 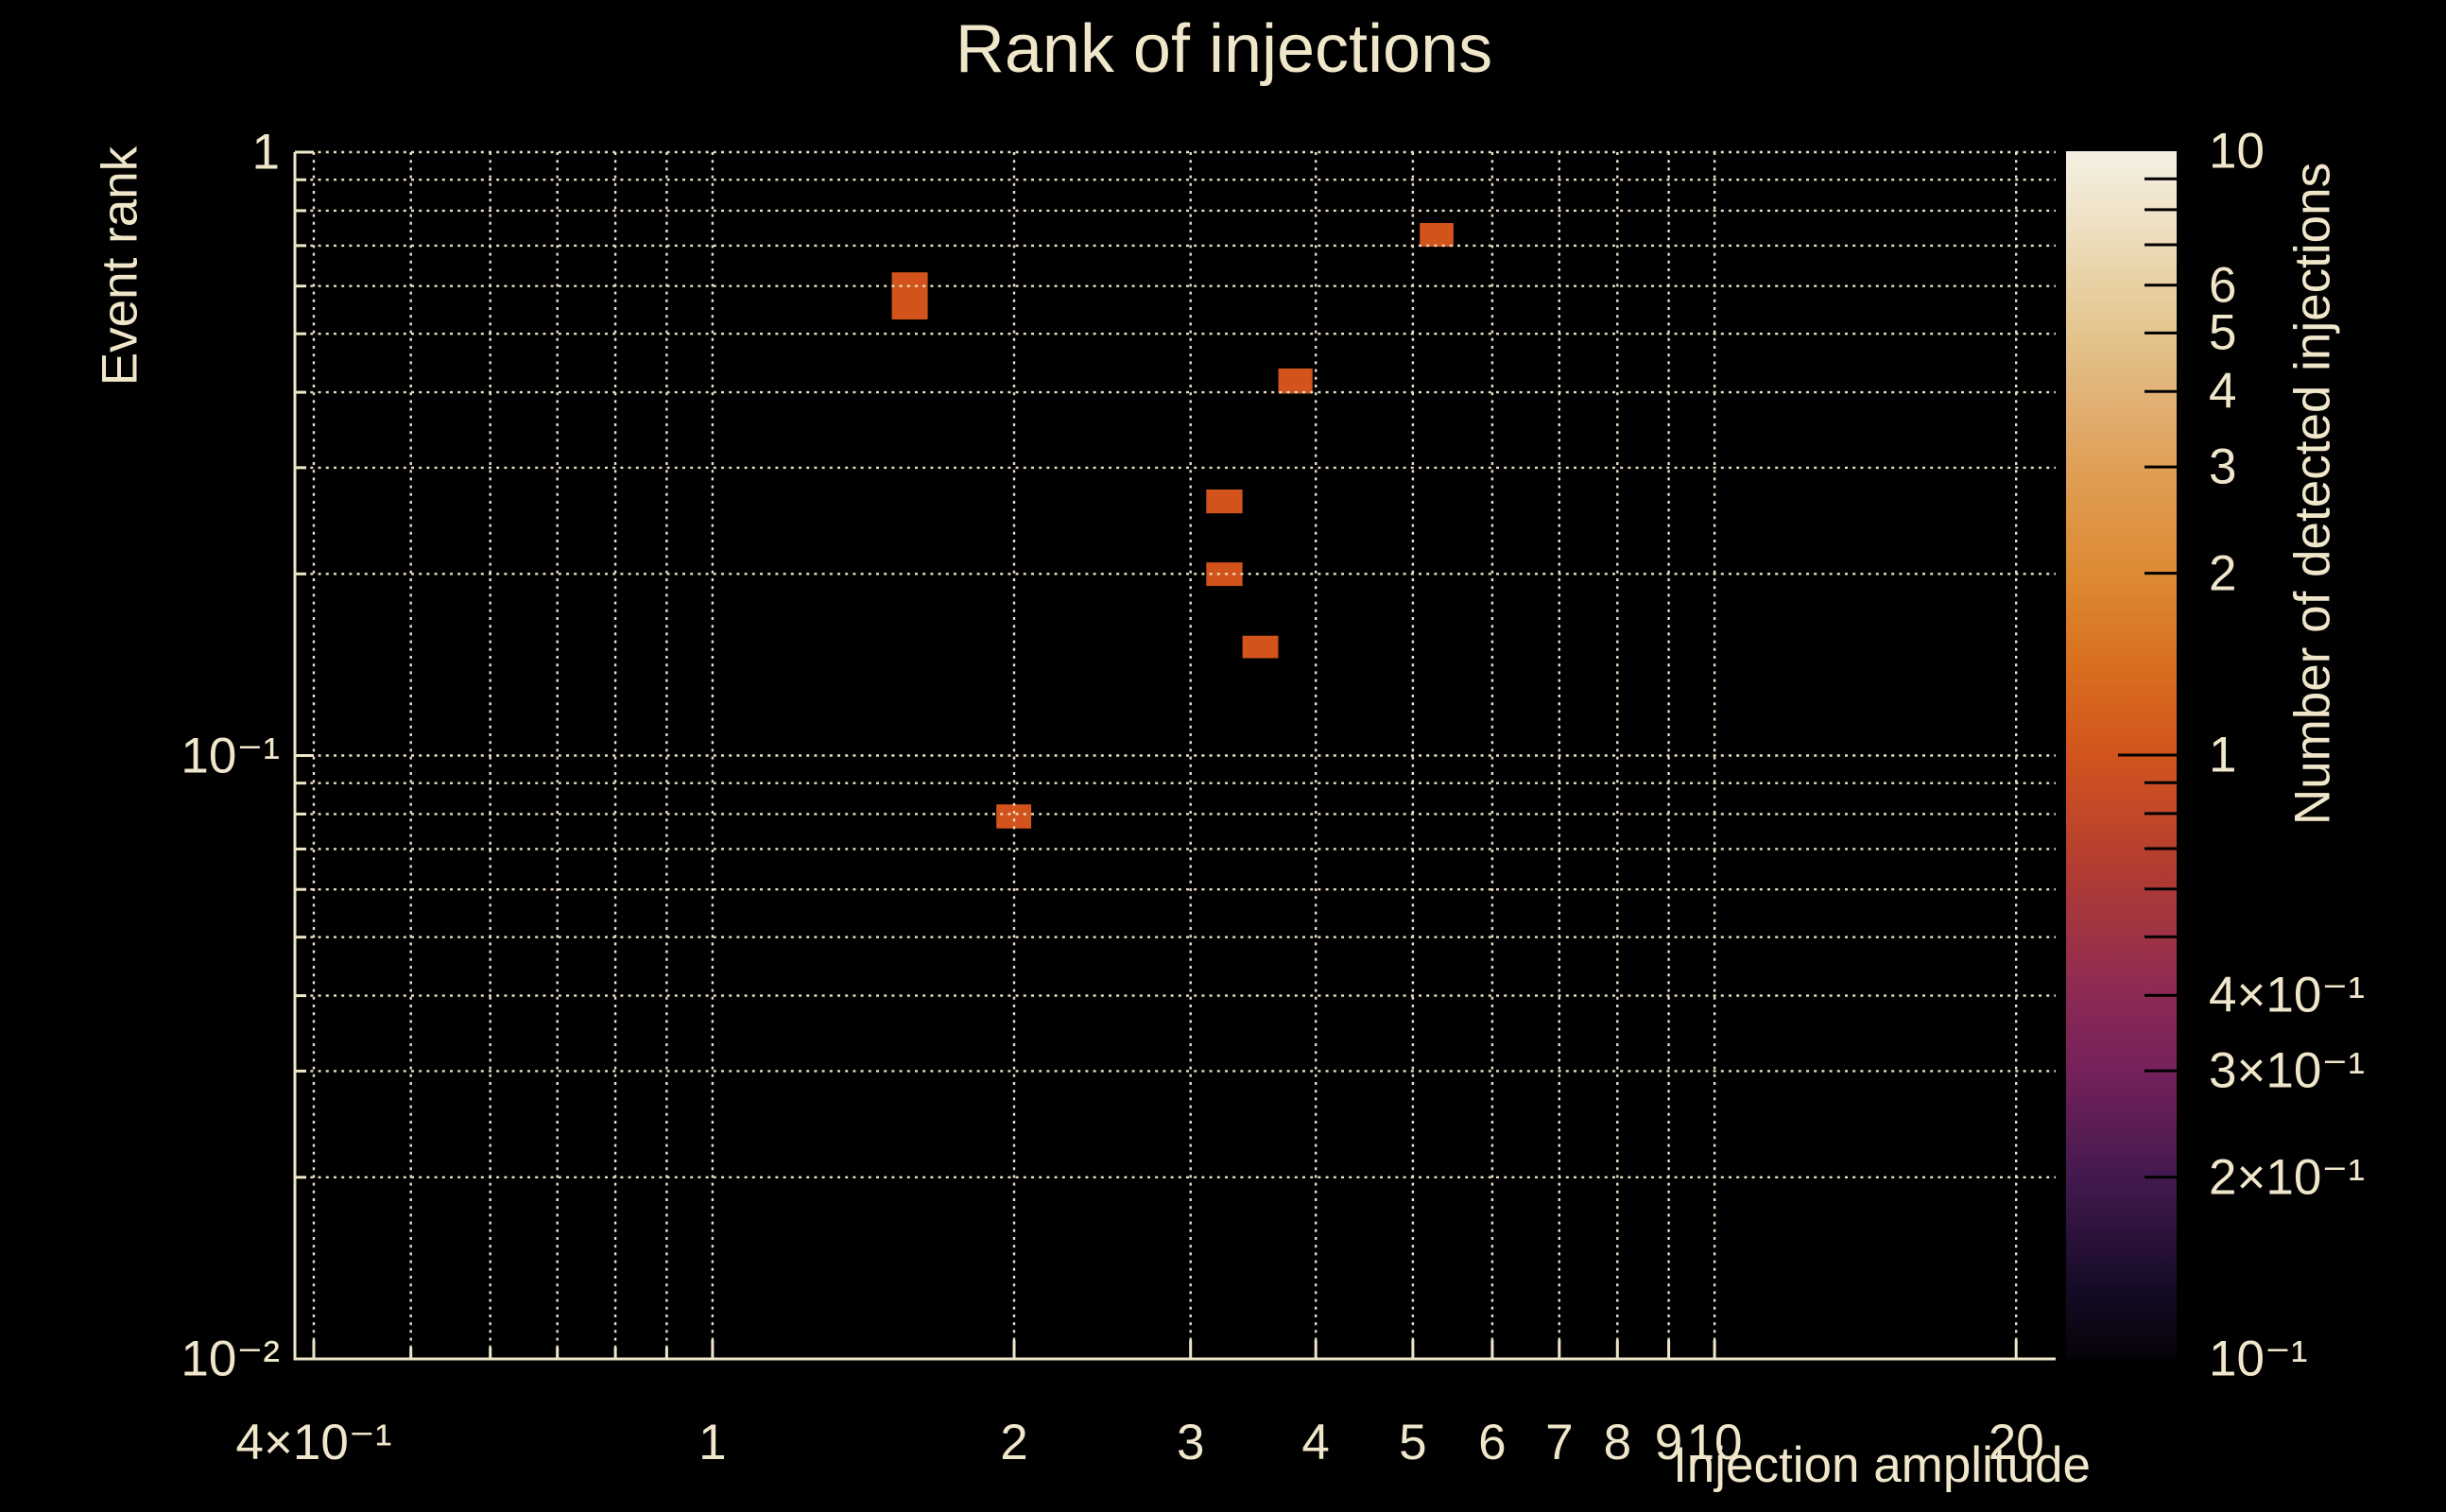 What do you see at coordinates (2223, 573) in the screenshot?
I see `colorbar-tick-label-2: 2` at bounding box center [2223, 573].